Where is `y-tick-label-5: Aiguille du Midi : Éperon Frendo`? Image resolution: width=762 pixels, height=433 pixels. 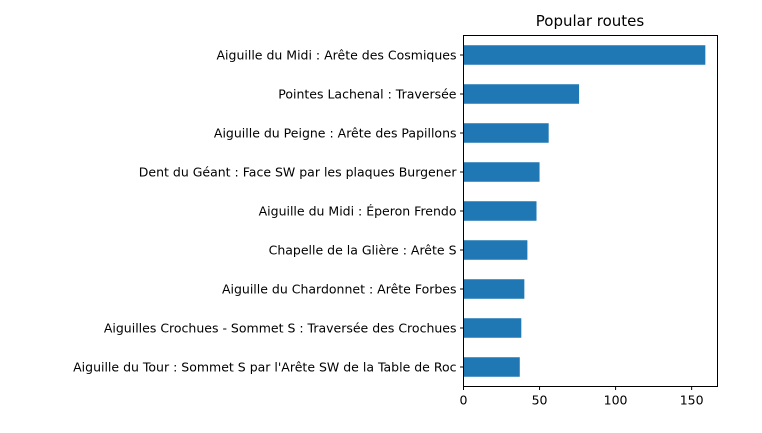 y-tick-label-5: Aiguille du Midi : Éperon Frendo is located at coordinates (358, 211).